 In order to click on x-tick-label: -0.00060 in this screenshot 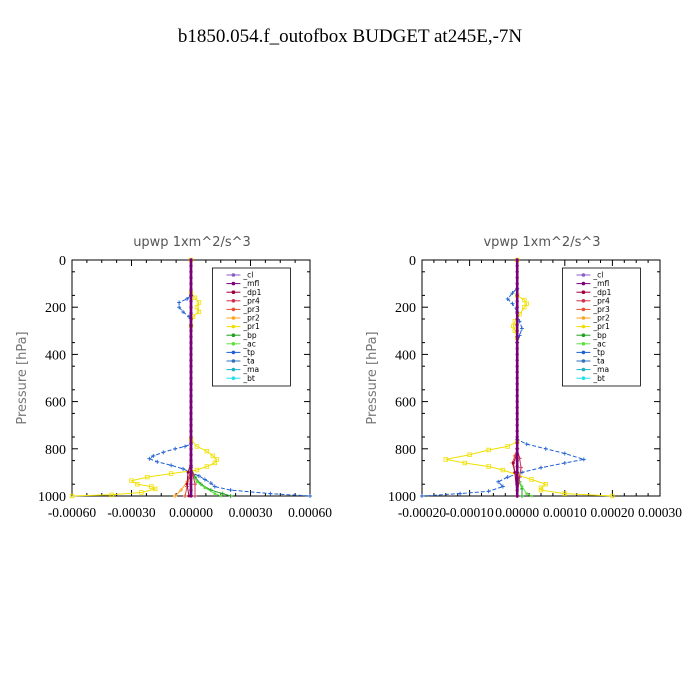, I will do `click(72, 512)`.